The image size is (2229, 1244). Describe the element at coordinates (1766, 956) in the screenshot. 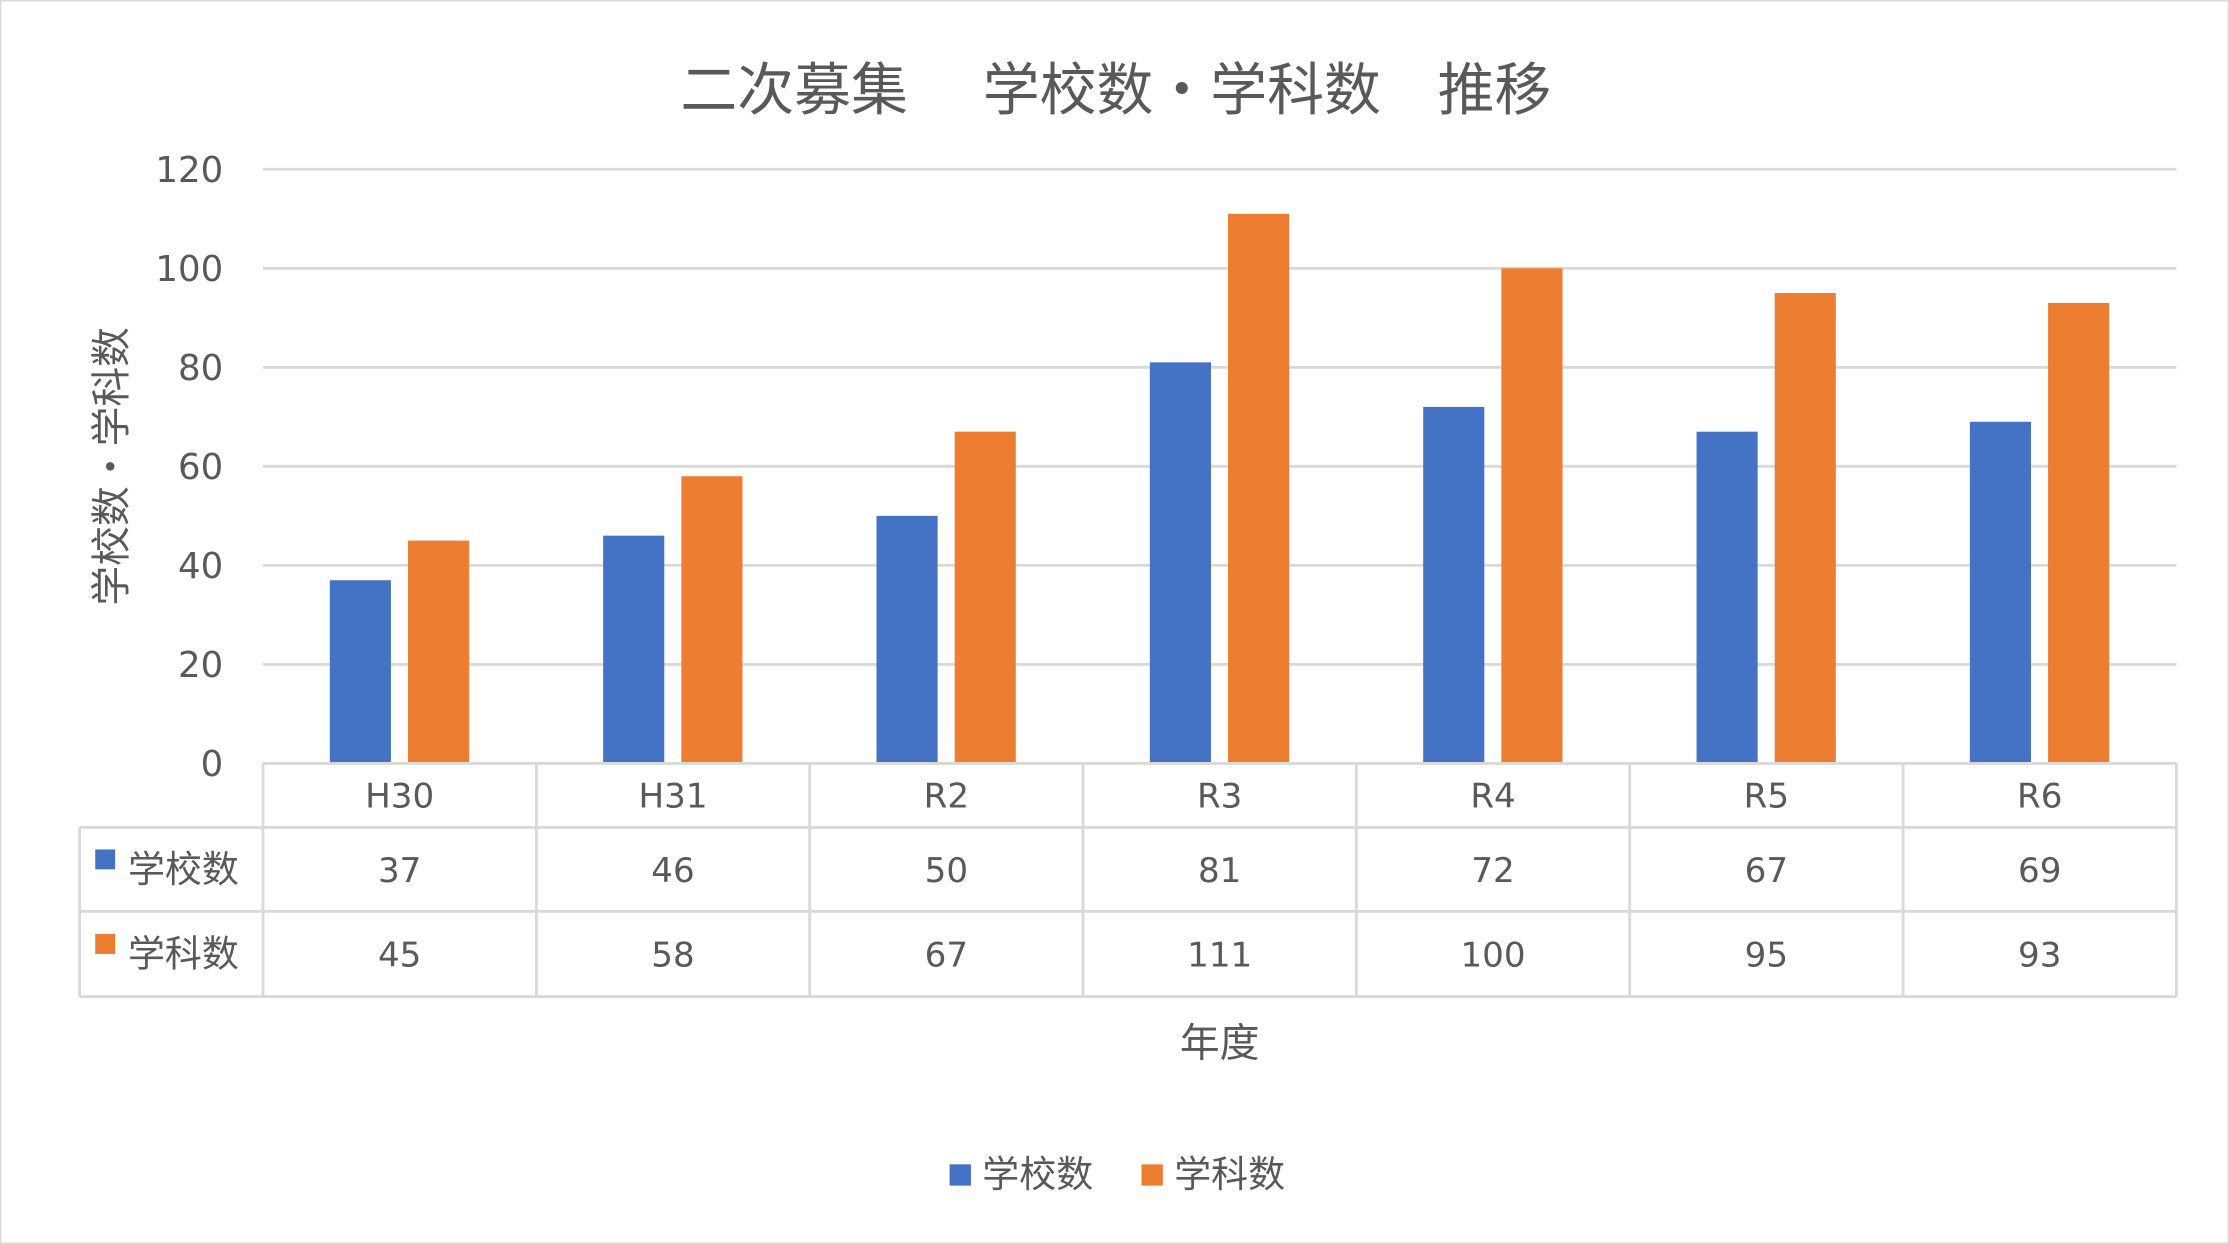

I see `data-label: 95` at that location.